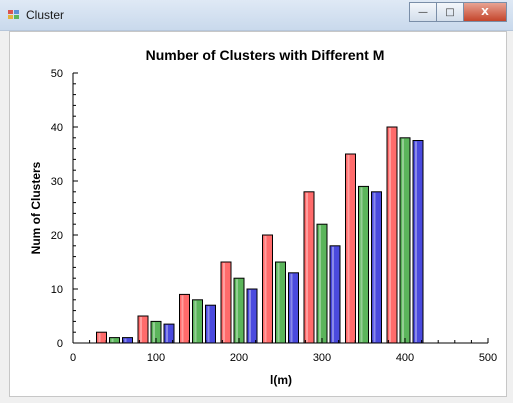 This screenshot has height=403, width=513. What do you see at coordinates (239, 358) in the screenshot?
I see `x-tick-label: 200` at bounding box center [239, 358].